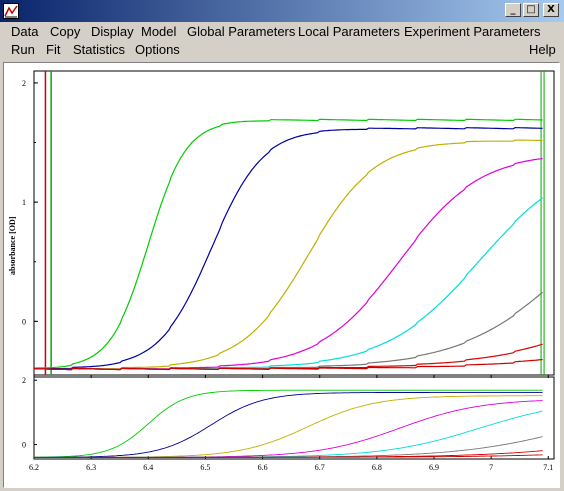  Describe the element at coordinates (349, 31) in the screenshot. I see `menu-local-parameters: Local Parameters` at that location.